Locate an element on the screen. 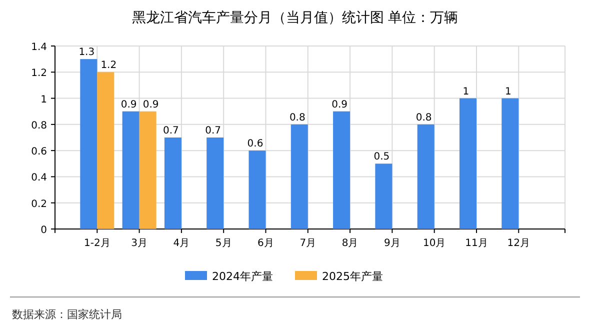  data-label: 1.3 is located at coordinates (86, 52).